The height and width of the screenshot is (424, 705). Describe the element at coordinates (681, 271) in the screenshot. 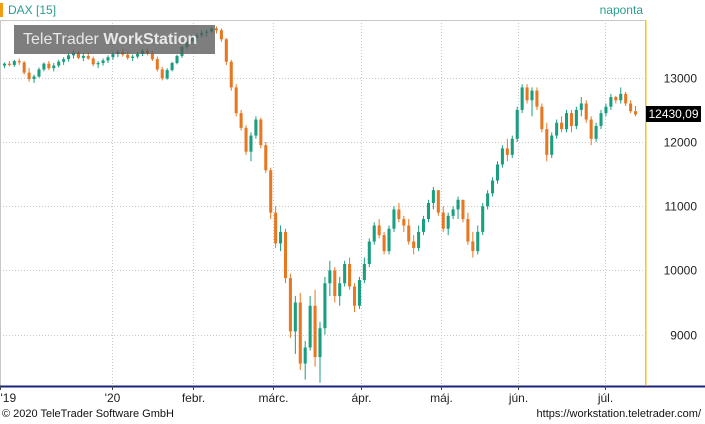

I see `y-tick-label: 10000` at that location.